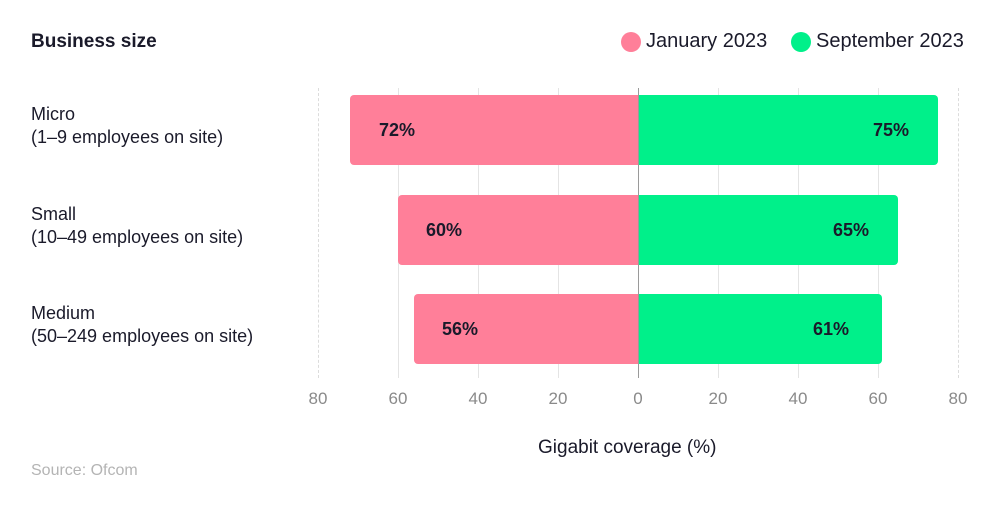  What do you see at coordinates (890, 130) in the screenshot?
I see `bar-value-label: 75%` at bounding box center [890, 130].